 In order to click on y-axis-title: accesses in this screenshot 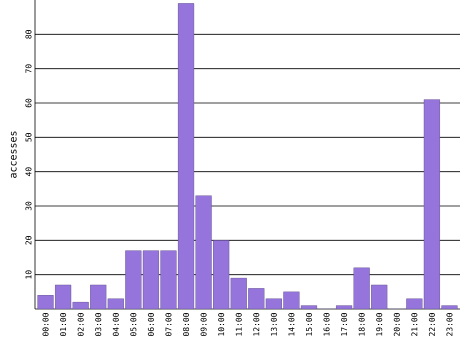, I will do `click(13, 154)`.